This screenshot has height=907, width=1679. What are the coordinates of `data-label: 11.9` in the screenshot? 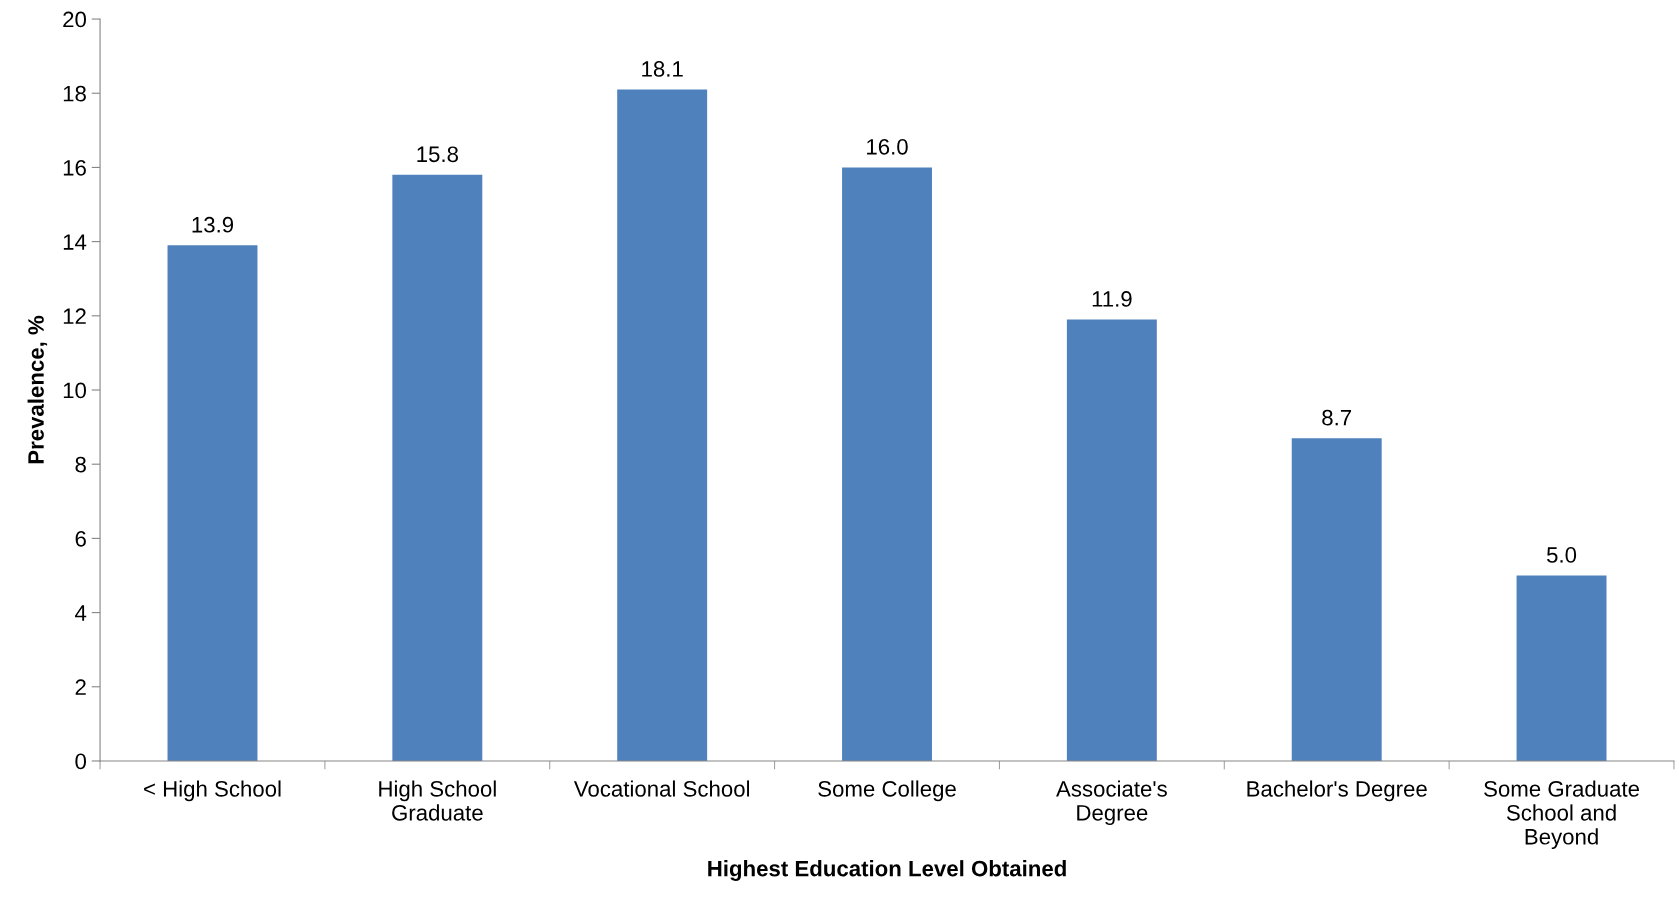 It's located at (1112, 299).